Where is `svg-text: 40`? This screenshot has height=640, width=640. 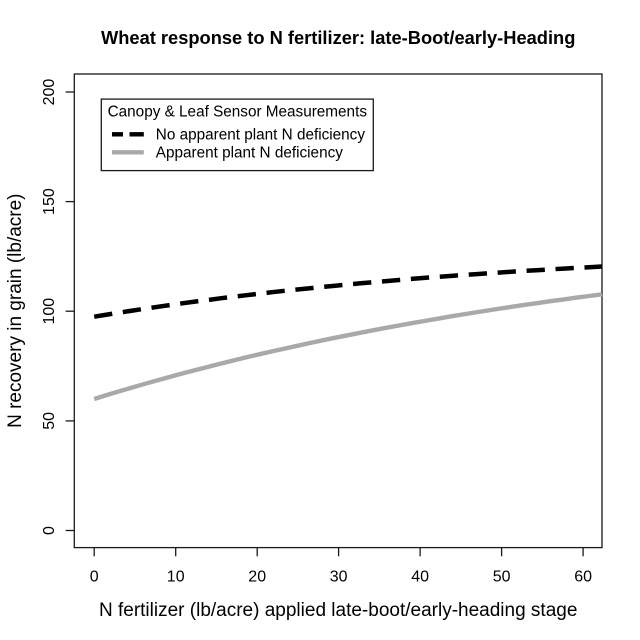
svg-text: 40 is located at coordinates (420, 577).